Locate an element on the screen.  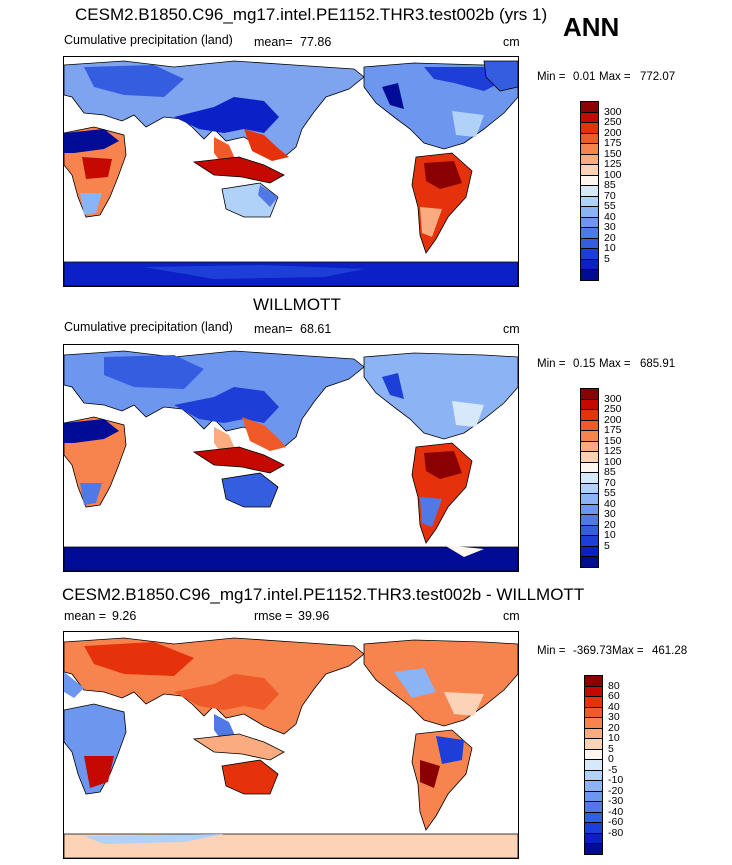
panel2-colorbar: 300 250 200 175 150 125 100 85 70 55 40 30 20 10 5 is located at coordinates (610, 478).